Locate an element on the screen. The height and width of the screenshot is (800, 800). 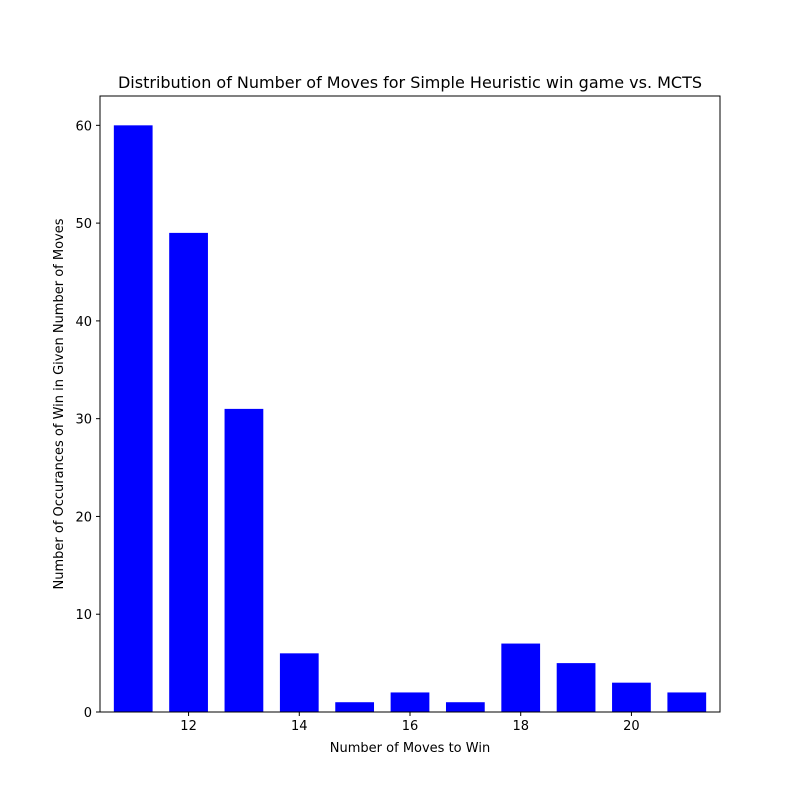
y-tick-label: 50 is located at coordinates (83, 224).